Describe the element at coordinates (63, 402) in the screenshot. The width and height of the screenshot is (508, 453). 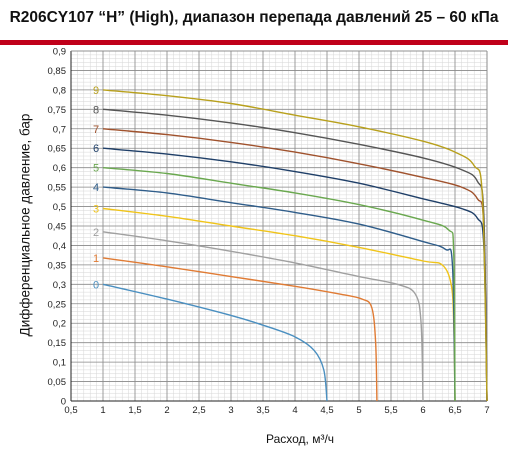
I see `y-tick-label: 0` at that location.